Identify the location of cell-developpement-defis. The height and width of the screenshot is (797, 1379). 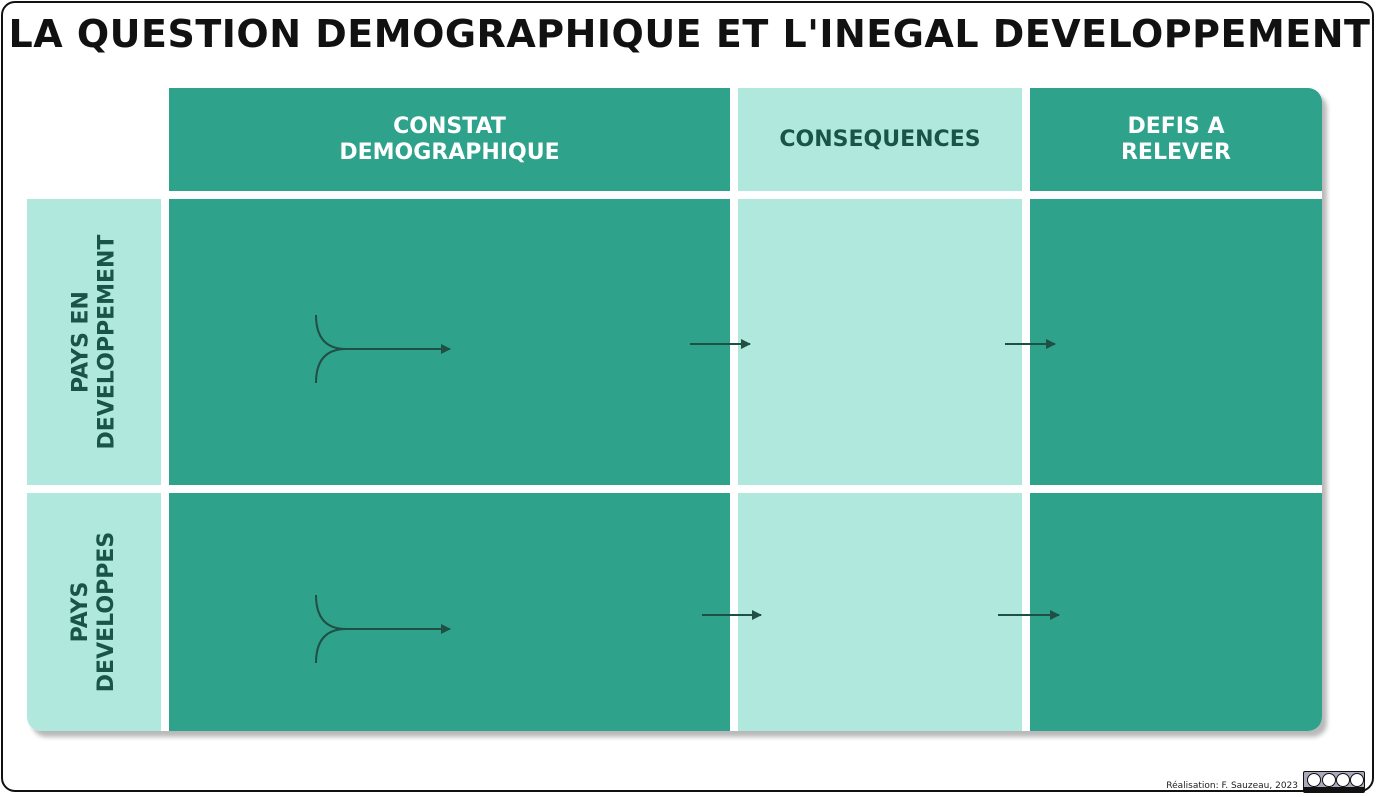
(1176, 342).